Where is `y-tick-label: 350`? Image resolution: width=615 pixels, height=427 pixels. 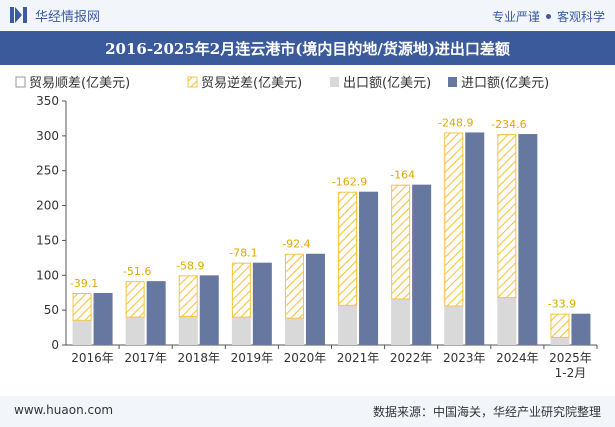 y-tick-label: 350 is located at coordinates (47, 101).